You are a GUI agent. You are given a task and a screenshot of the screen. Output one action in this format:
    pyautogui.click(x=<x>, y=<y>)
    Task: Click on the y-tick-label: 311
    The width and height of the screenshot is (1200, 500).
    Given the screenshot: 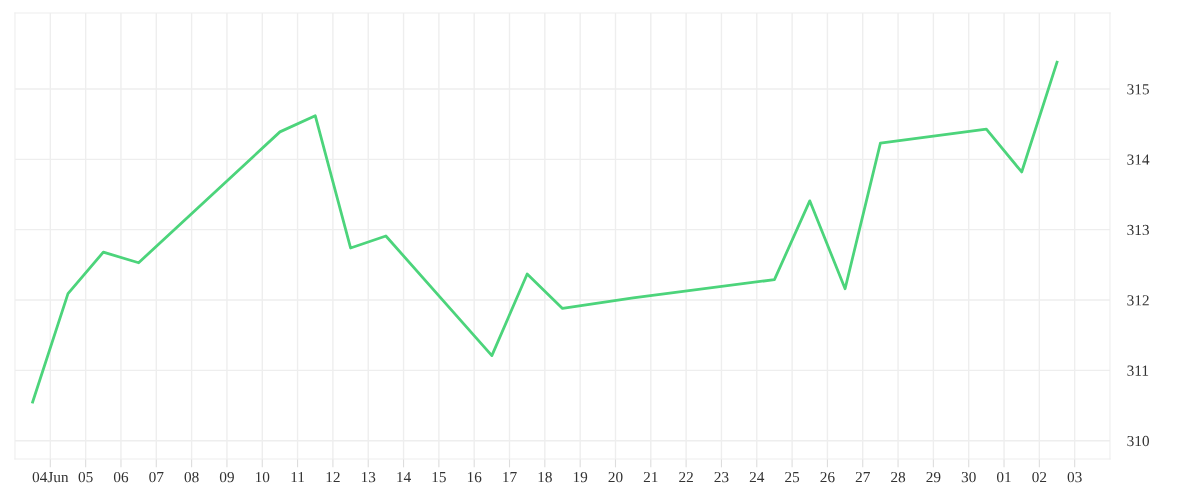 What is the action you would take?
    pyautogui.click(x=1138, y=370)
    